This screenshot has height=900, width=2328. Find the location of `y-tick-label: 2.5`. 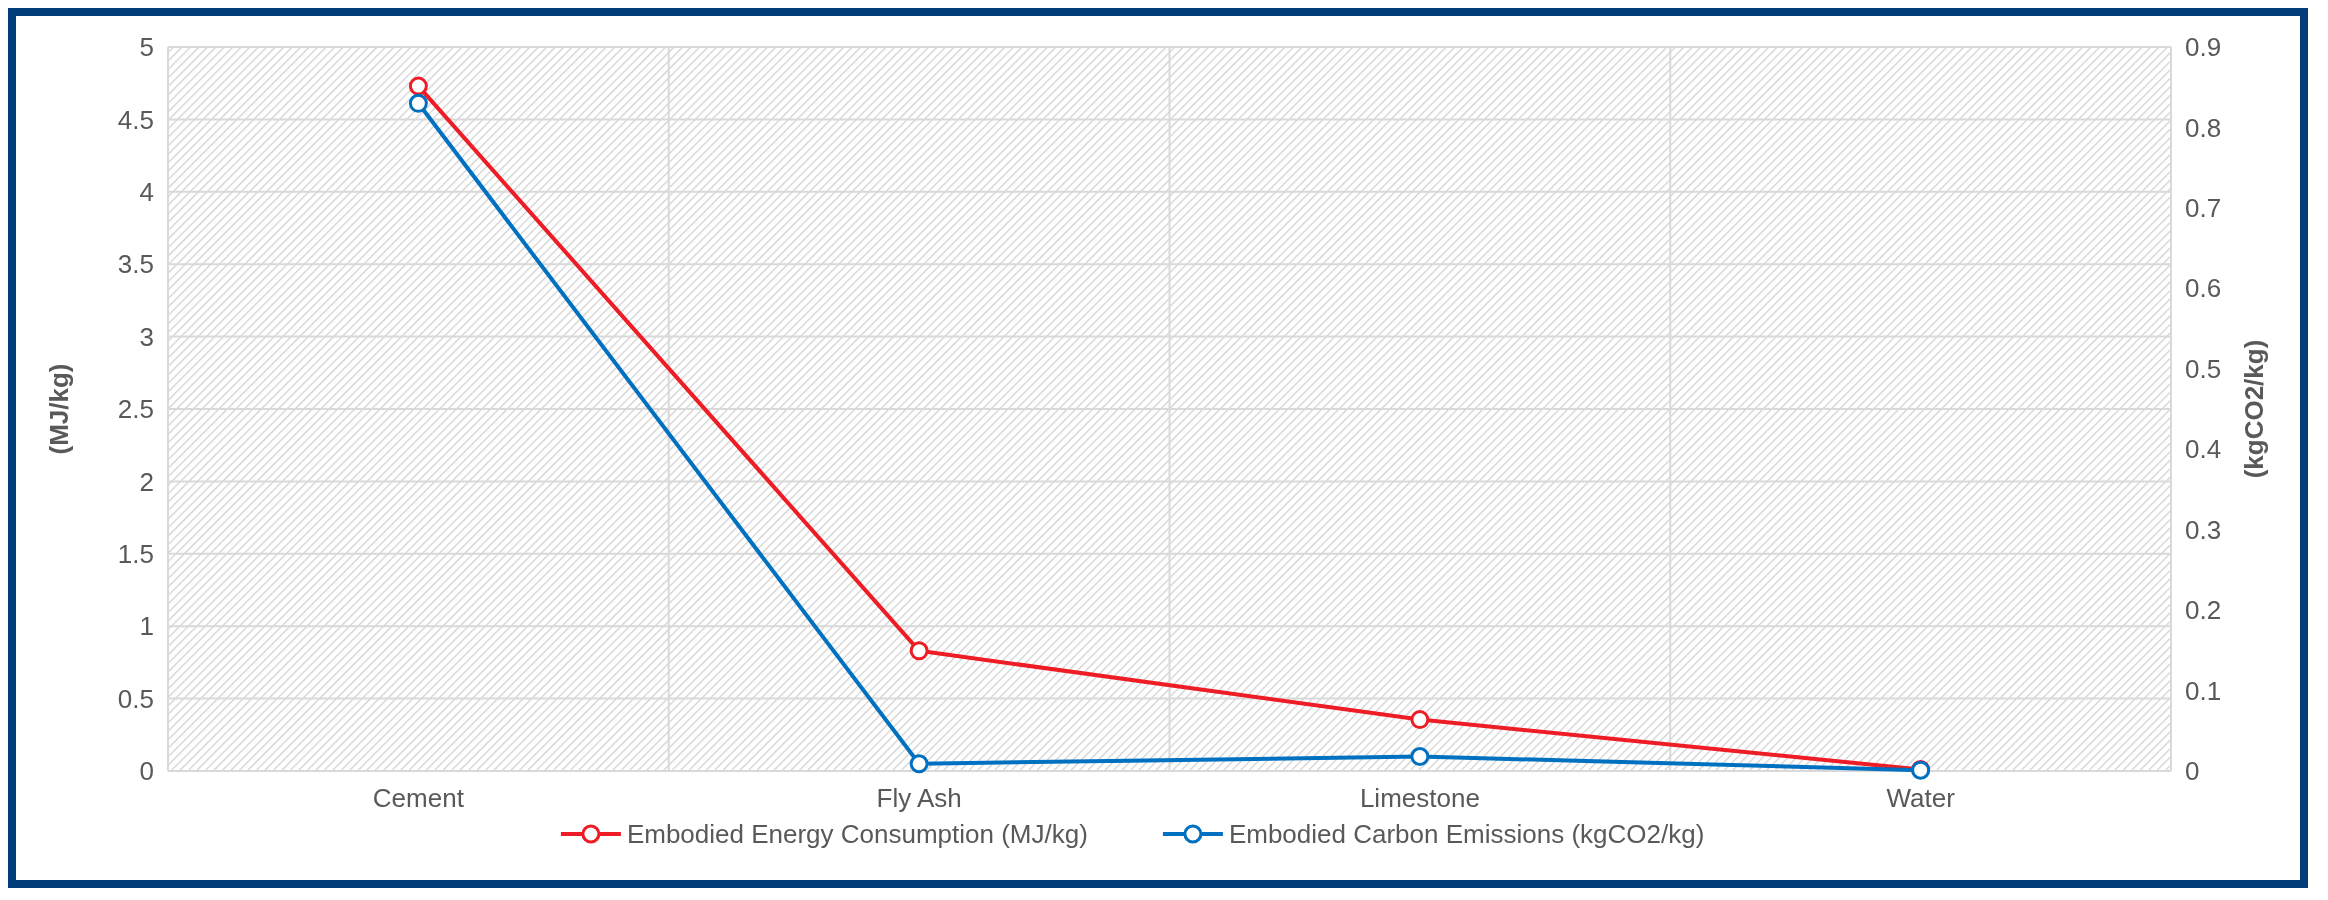

y-tick-label: 2.5 is located at coordinates (135, 409).